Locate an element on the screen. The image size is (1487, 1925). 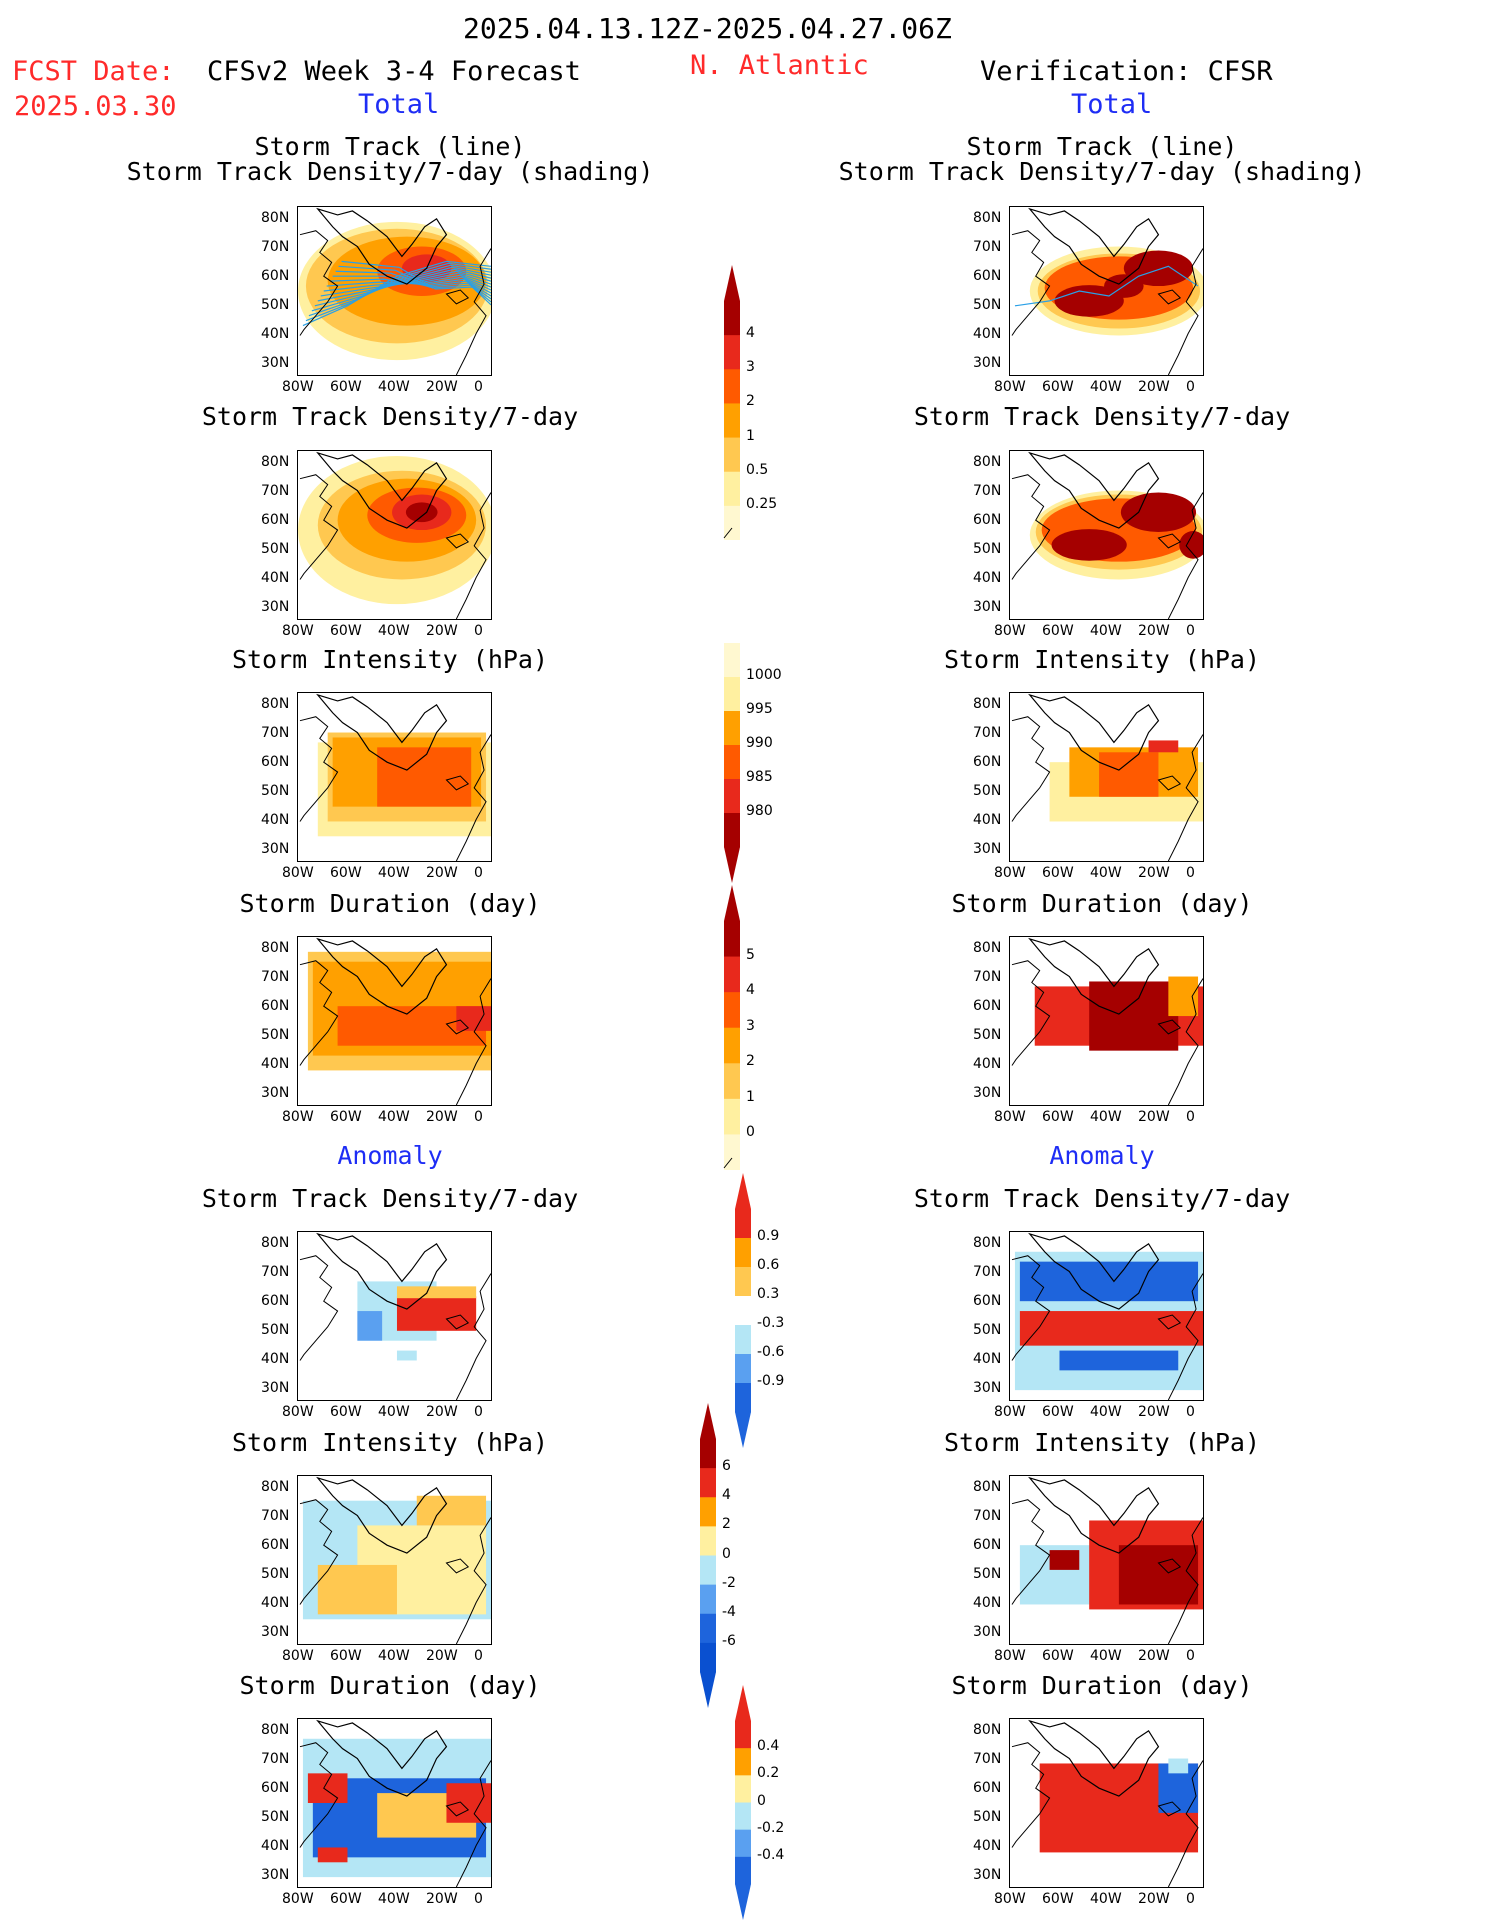
right-density-title: Storm Track Density/7-day is located at coordinates (1102, 416).